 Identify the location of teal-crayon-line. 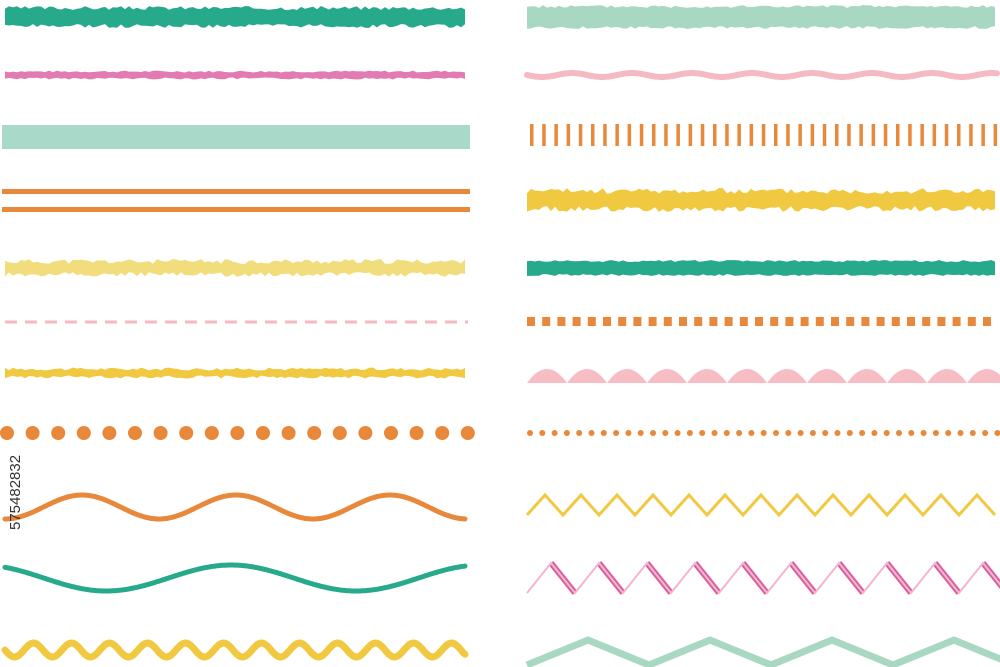
(761, 268).